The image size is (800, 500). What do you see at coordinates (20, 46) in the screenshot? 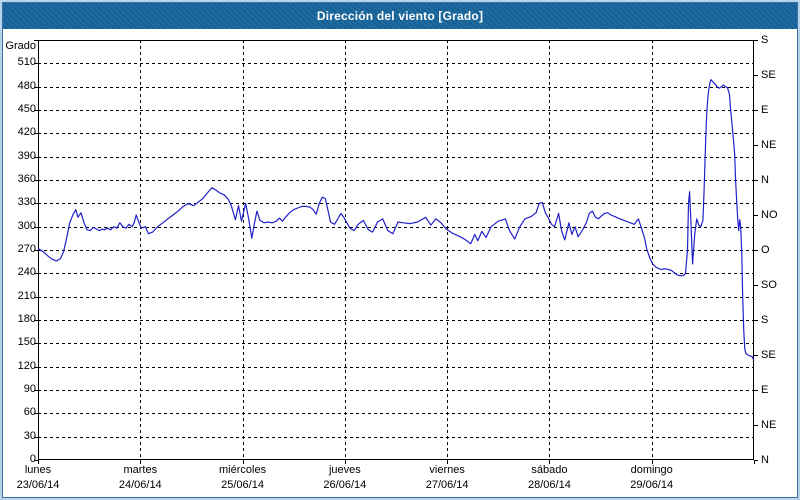
I see `y-axis-title: Grado` at bounding box center [20, 46].